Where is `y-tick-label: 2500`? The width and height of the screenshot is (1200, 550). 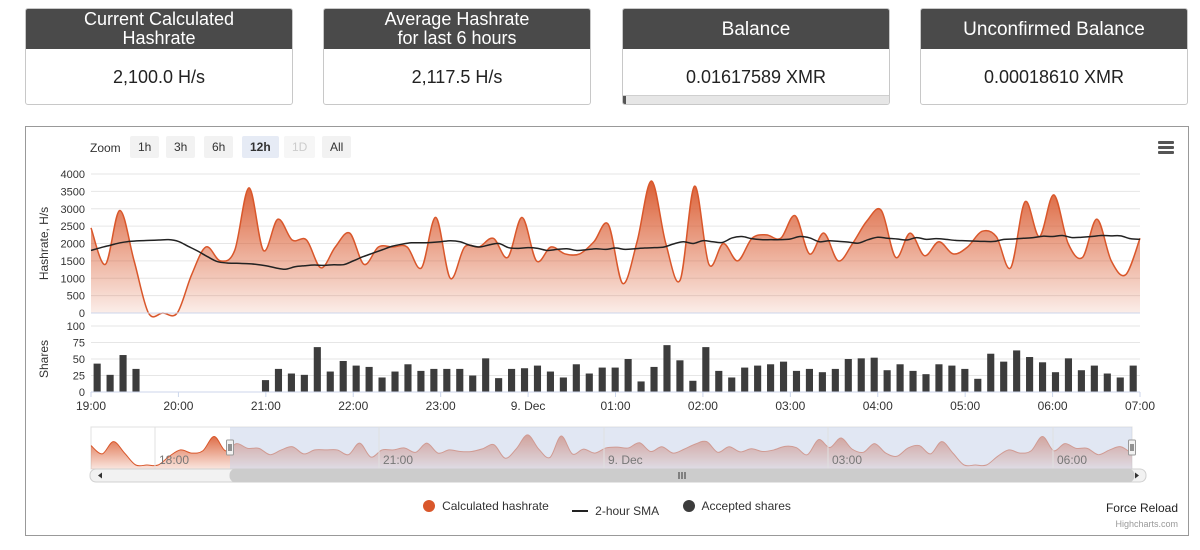
y-tick-label: 2500 is located at coordinates (73, 227).